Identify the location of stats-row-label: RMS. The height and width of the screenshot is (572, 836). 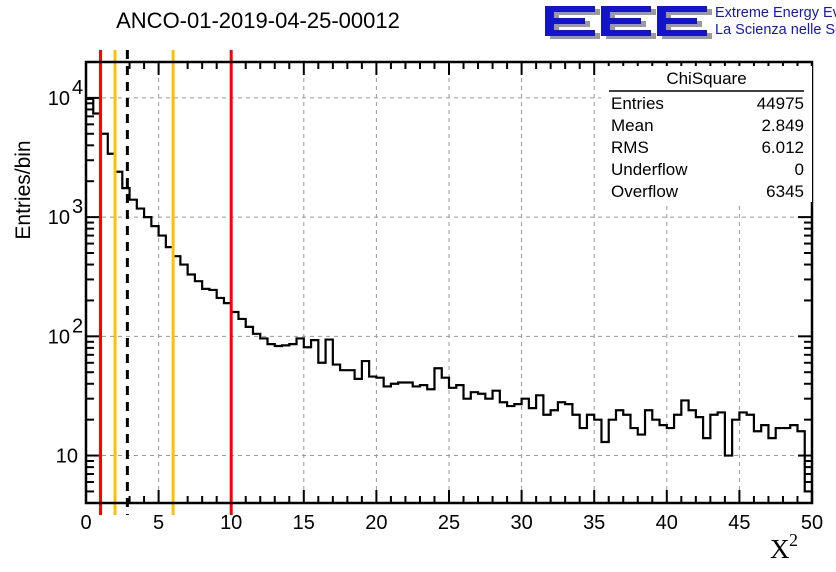
(630, 147).